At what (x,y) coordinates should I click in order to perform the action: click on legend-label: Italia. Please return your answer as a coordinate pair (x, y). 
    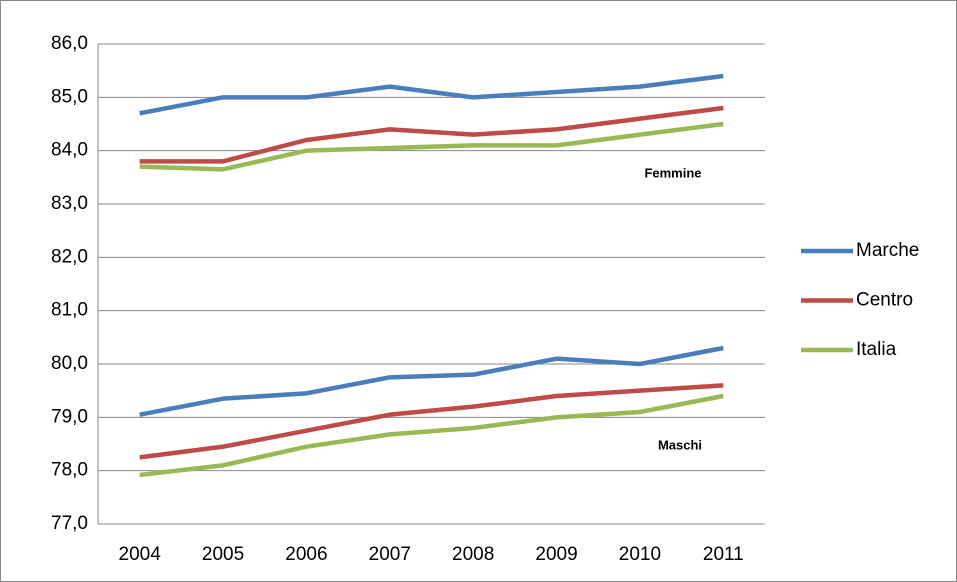
    Looking at the image, I should click on (876, 349).